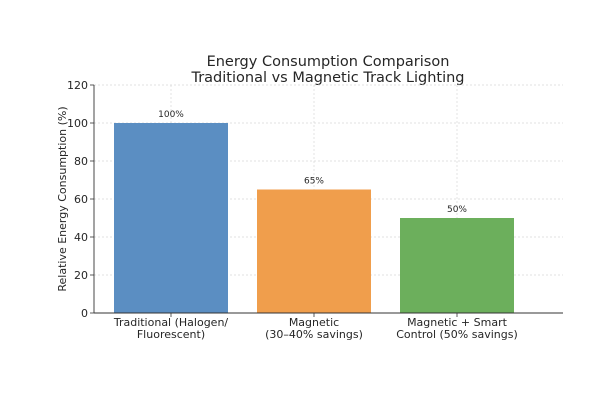  Describe the element at coordinates (328, 62) in the screenshot. I see `chart-title: Energy Consumption Comparison` at that location.